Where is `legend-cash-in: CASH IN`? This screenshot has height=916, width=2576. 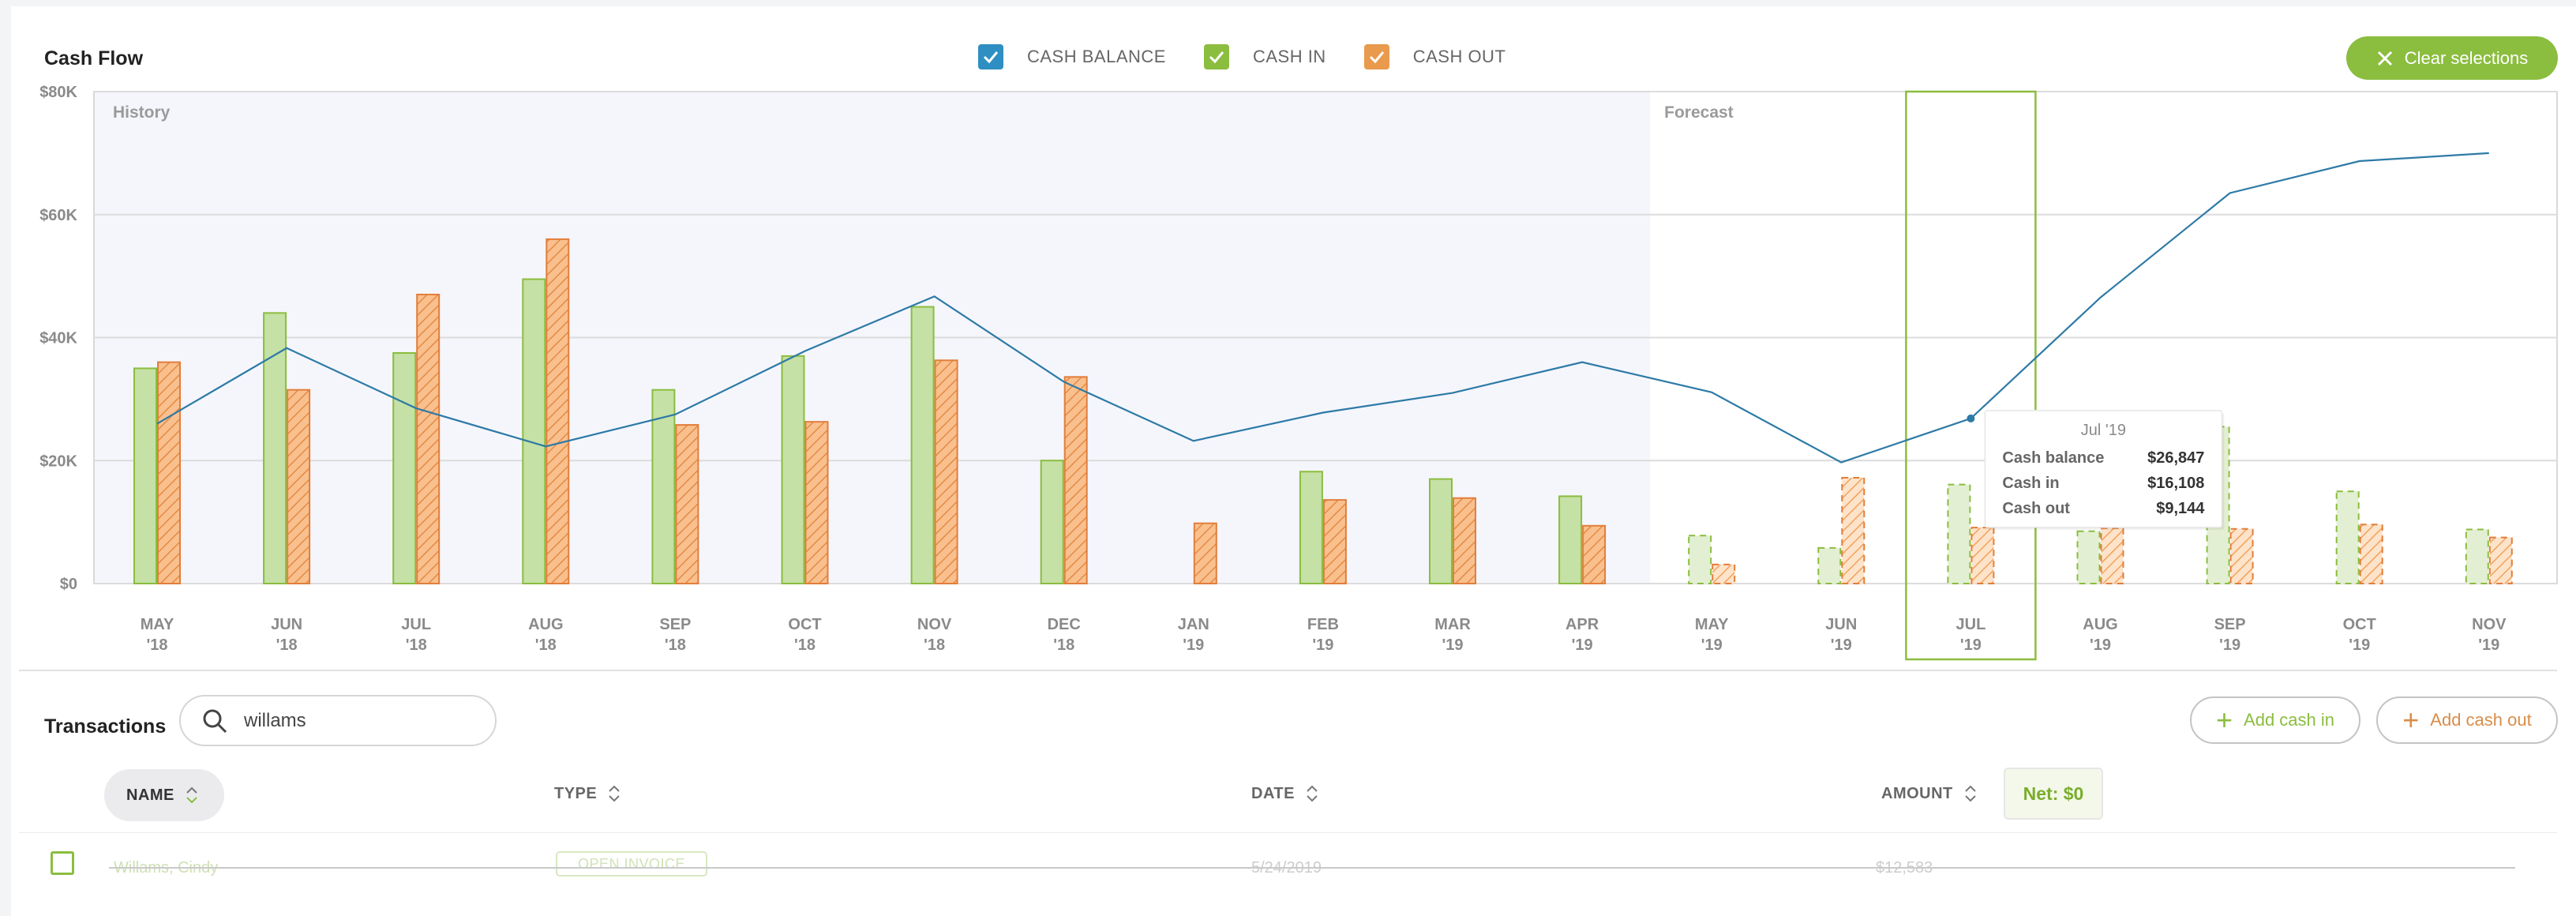 legend-cash-in: CASH IN is located at coordinates (1264, 56).